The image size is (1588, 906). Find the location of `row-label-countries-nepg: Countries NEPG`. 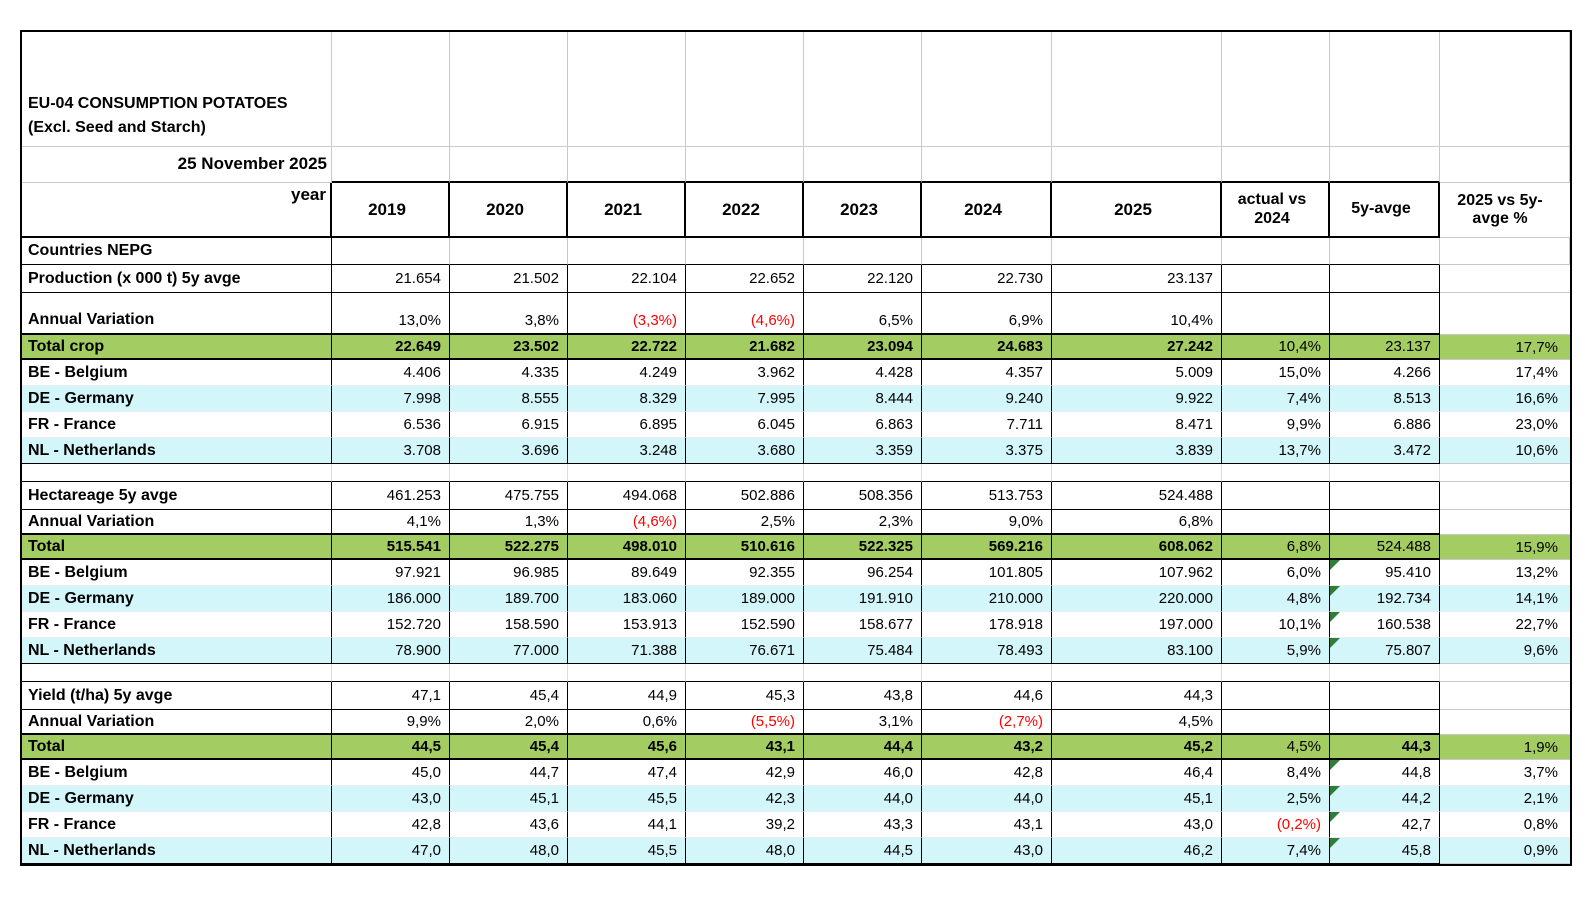

row-label-countries-nepg: Countries NEPG is located at coordinates (177, 251).